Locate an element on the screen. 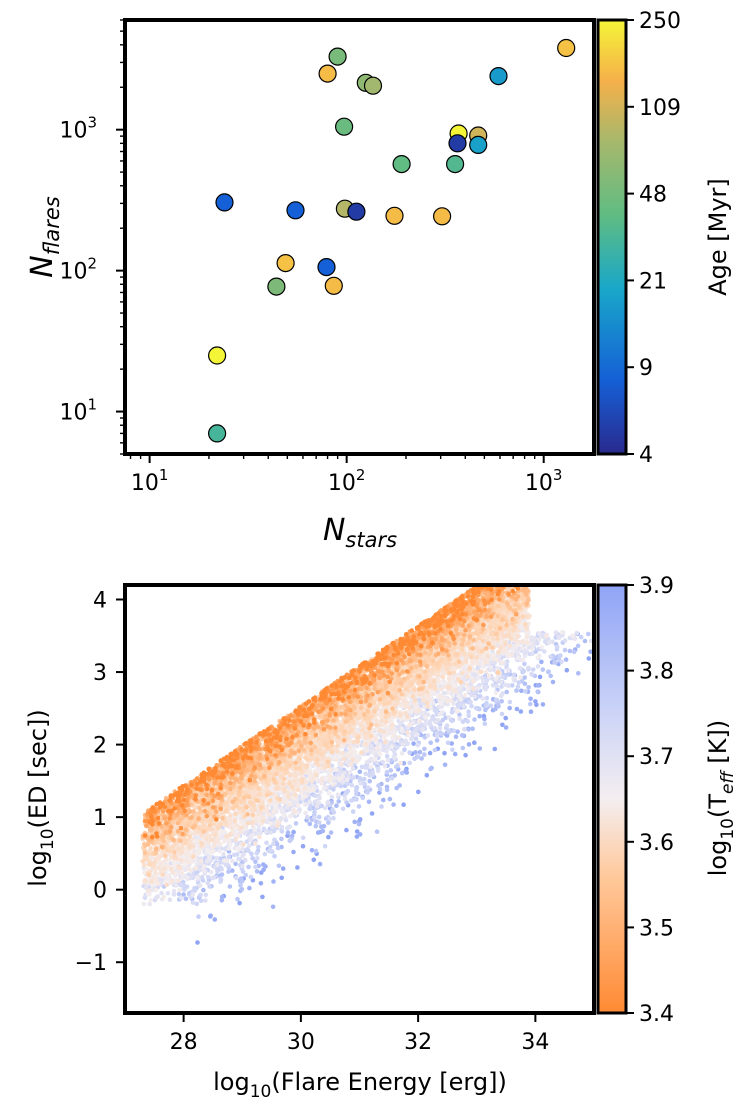 Image resolution: width=747 pixels, height=1112 pixels. top-x-tick-label: 102 is located at coordinates (347, 481).